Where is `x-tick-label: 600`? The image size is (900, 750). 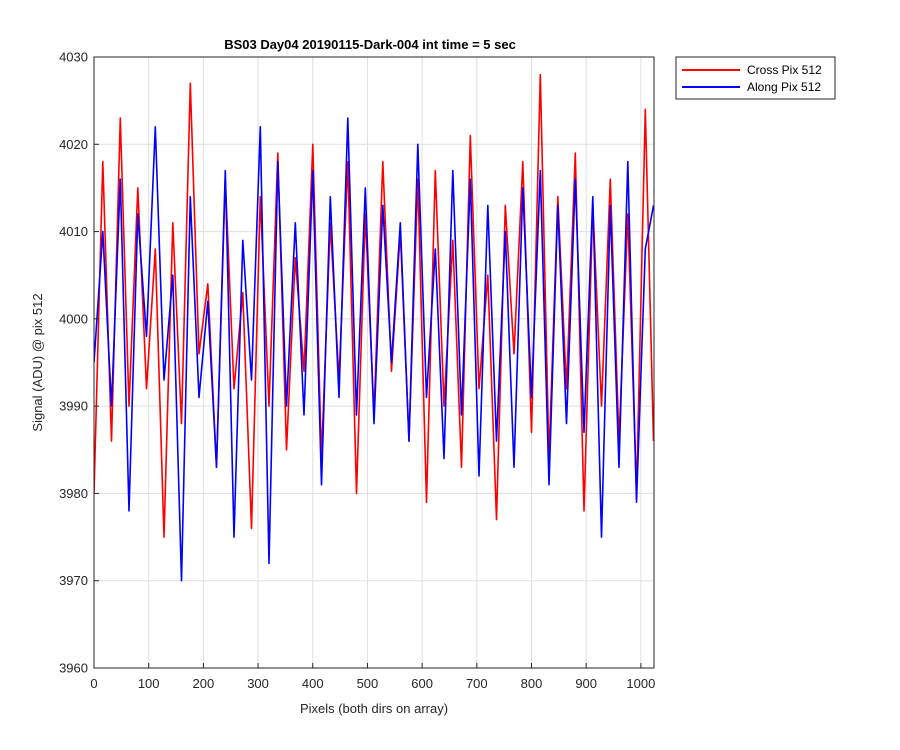 x-tick-label: 600 is located at coordinates (422, 683).